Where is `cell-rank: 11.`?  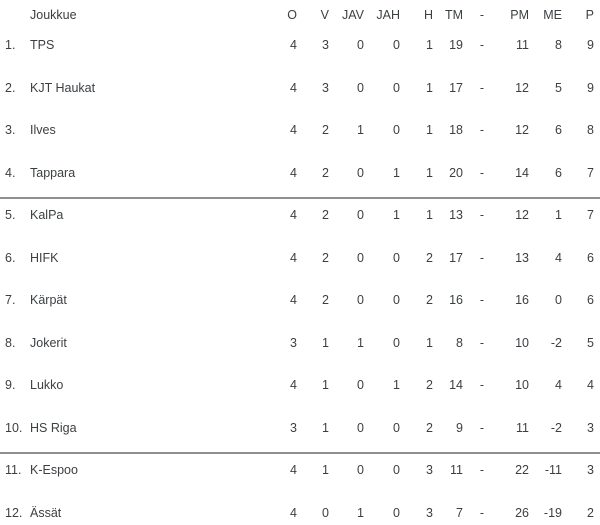 cell-rank: 11. is located at coordinates (13, 470).